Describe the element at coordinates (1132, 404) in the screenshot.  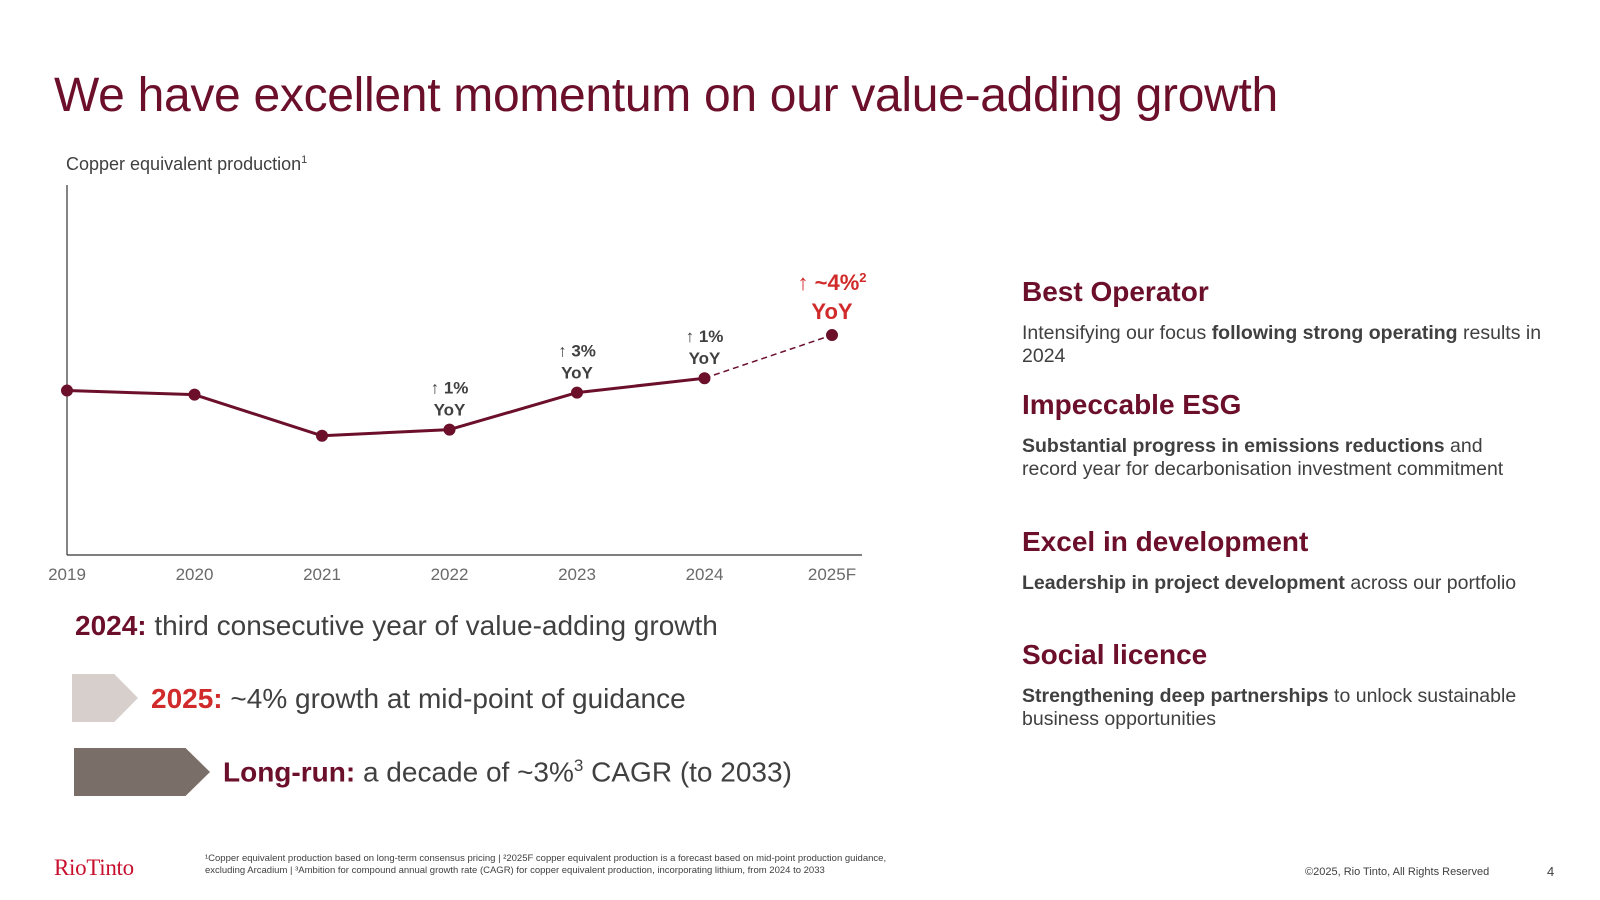
I see `pillar-heading: Impeccable ESG` at that location.